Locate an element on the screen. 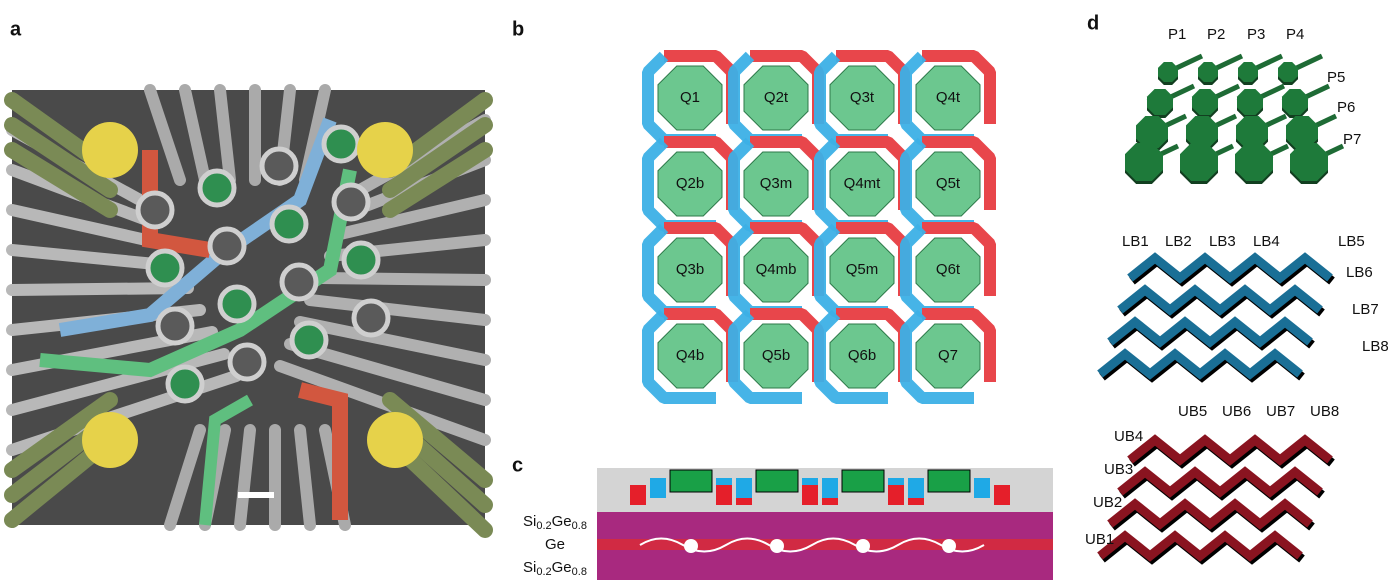 The image size is (1399, 583). qubit-label: Q4mt is located at coordinates (863, 183).